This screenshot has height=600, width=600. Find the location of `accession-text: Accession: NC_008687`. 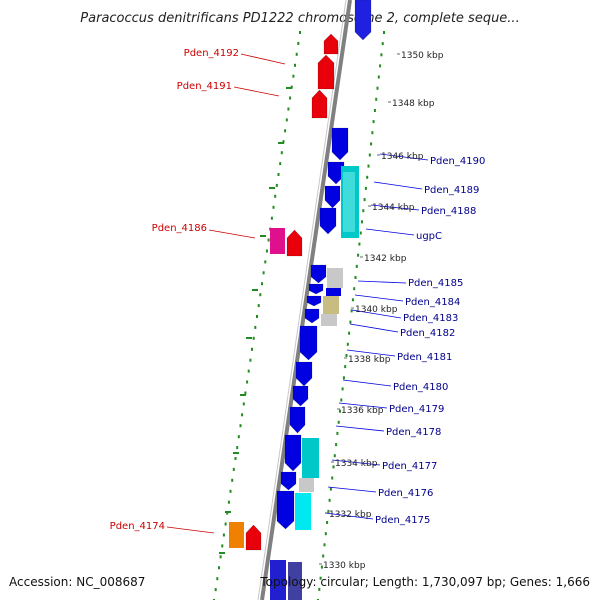

accession-text: Accession: NC_008687 is located at coordinates (77, 582).